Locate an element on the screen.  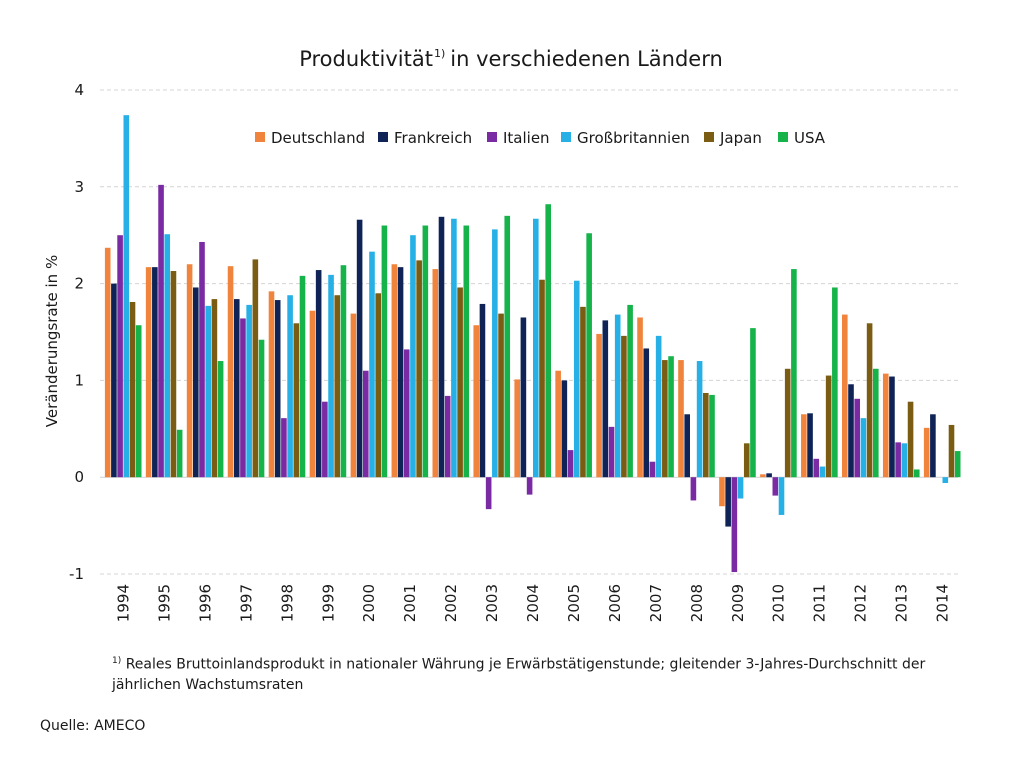
x-tick-label: 1997 is located at coordinates (246, 603).